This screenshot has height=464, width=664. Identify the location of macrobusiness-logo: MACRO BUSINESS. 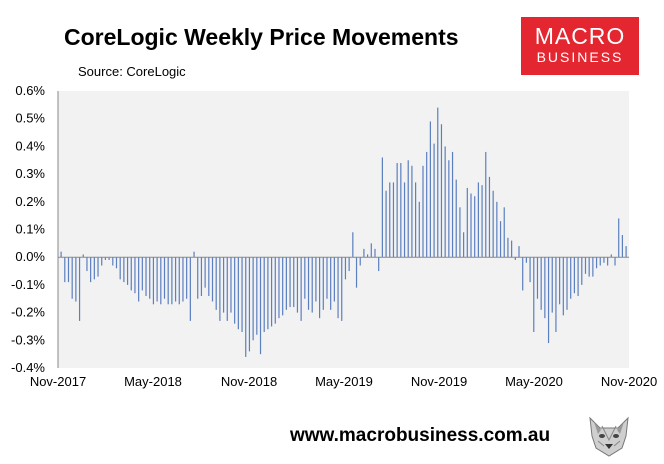
(580, 46).